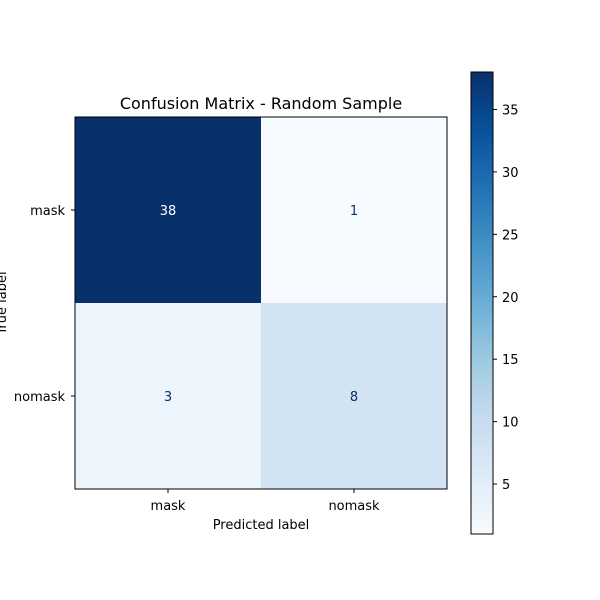  I want to click on cell-value-0-1: 1, so click(354, 211).